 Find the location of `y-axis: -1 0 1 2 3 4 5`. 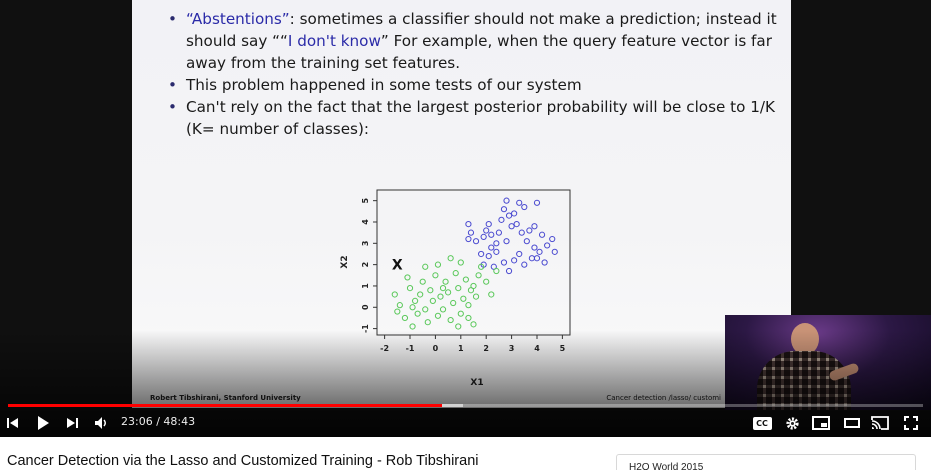

y-axis: -1 0 1 2 3 4 5 is located at coordinates (369, 265).